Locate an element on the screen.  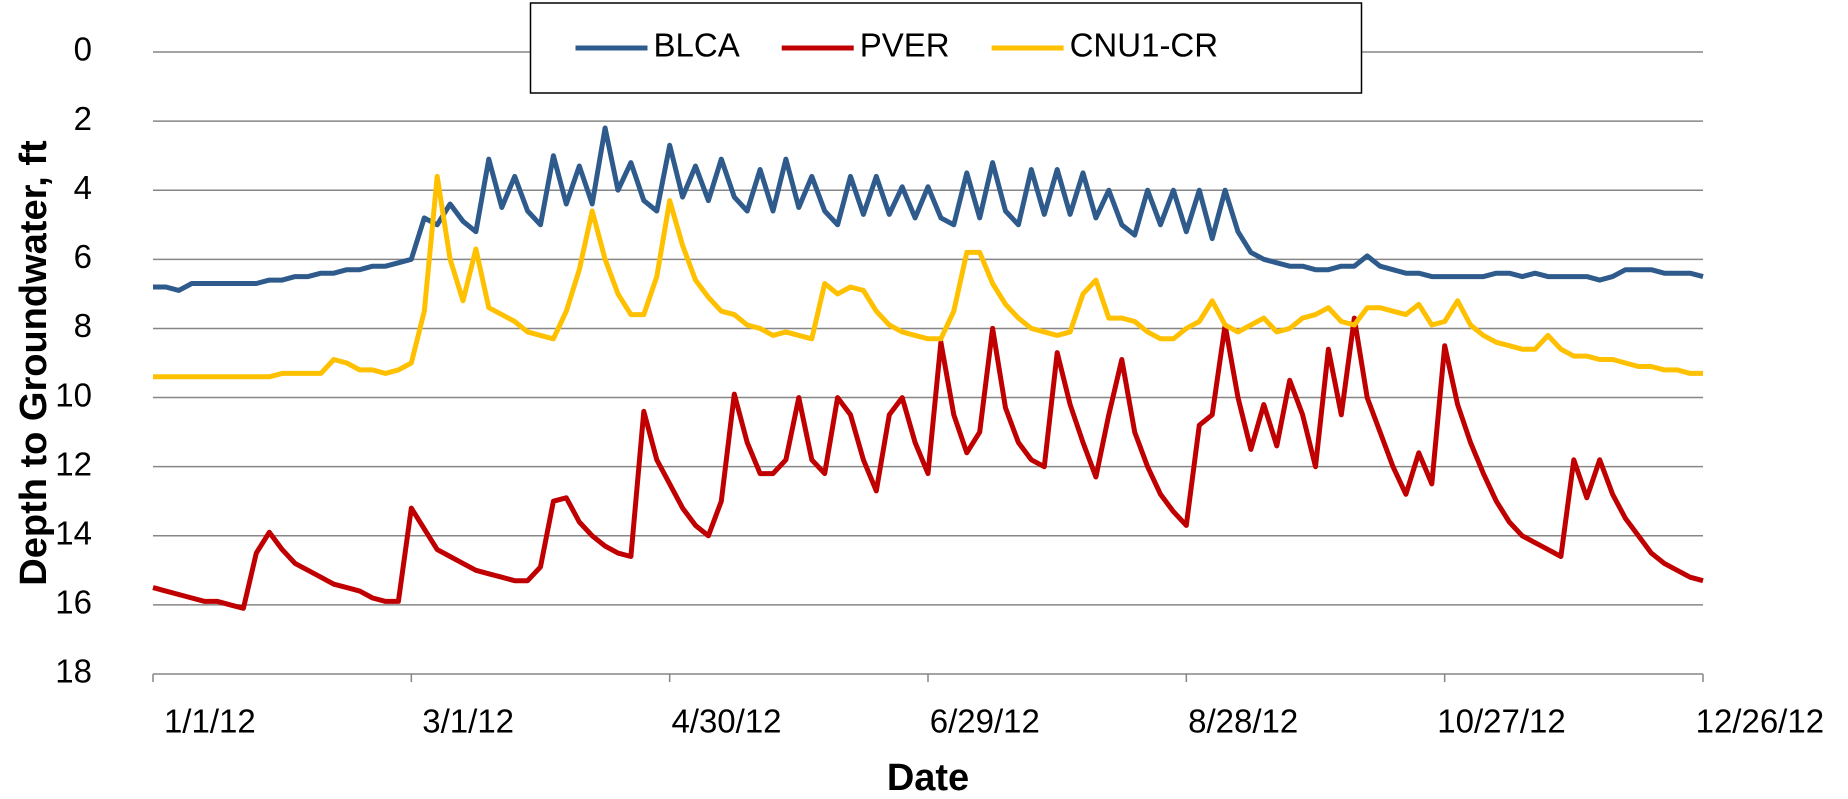
legend: BLCA PVER CNU1-CR is located at coordinates (946, 48).